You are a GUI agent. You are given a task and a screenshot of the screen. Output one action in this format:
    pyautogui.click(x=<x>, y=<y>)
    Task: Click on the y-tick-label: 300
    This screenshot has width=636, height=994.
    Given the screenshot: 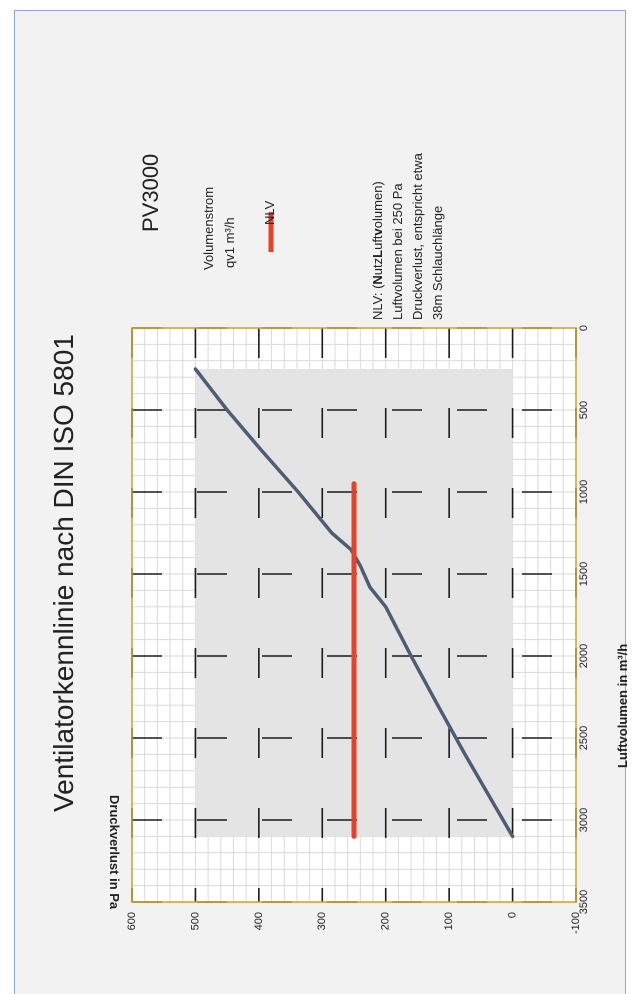 What is the action you would take?
    pyautogui.click(x=322, y=921)
    